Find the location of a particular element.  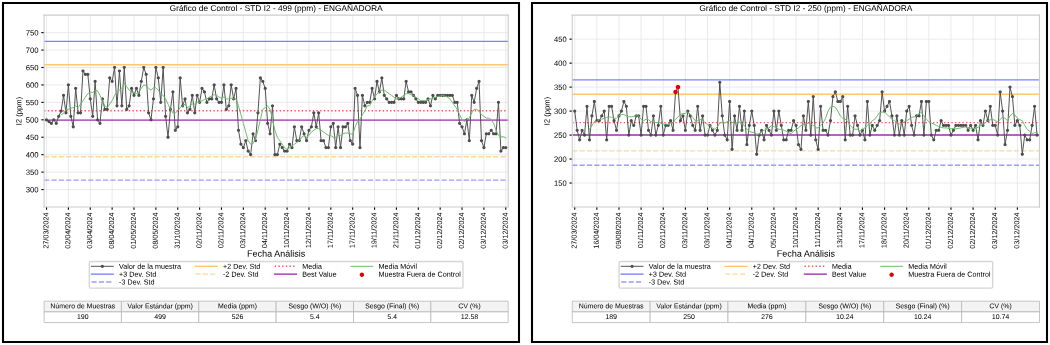

chart-title: Gráfico de Control - STD I2 - 499 (ppm) - ENGAÑADORA is located at coordinates (276, 8).